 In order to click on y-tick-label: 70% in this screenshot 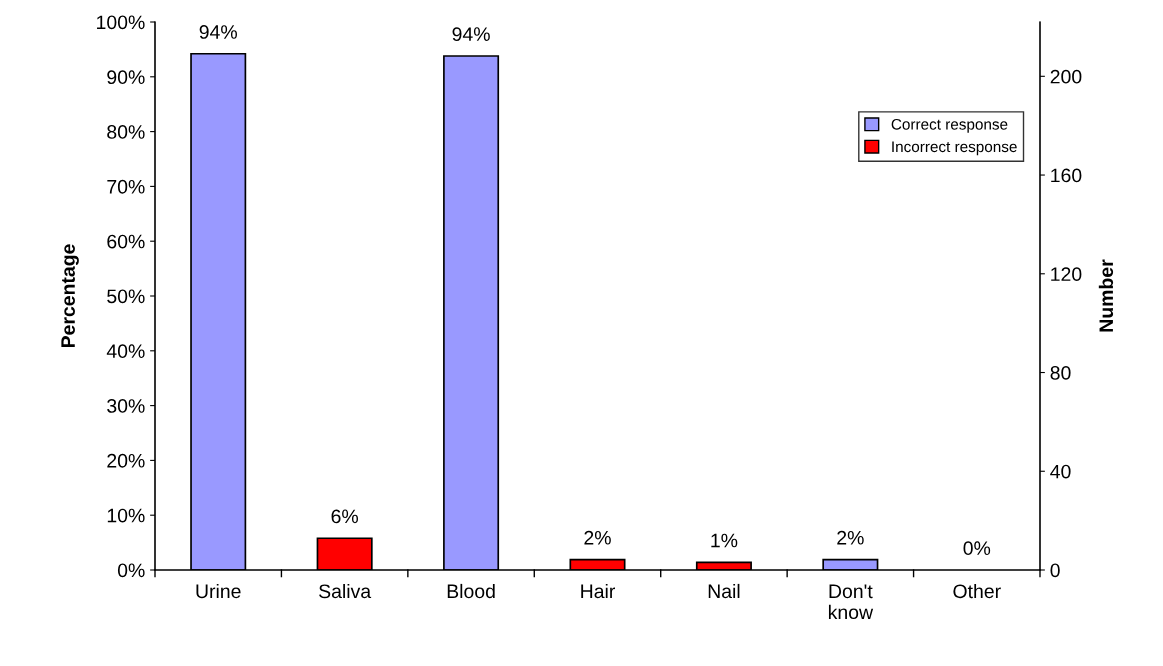, I will do `click(126, 186)`.